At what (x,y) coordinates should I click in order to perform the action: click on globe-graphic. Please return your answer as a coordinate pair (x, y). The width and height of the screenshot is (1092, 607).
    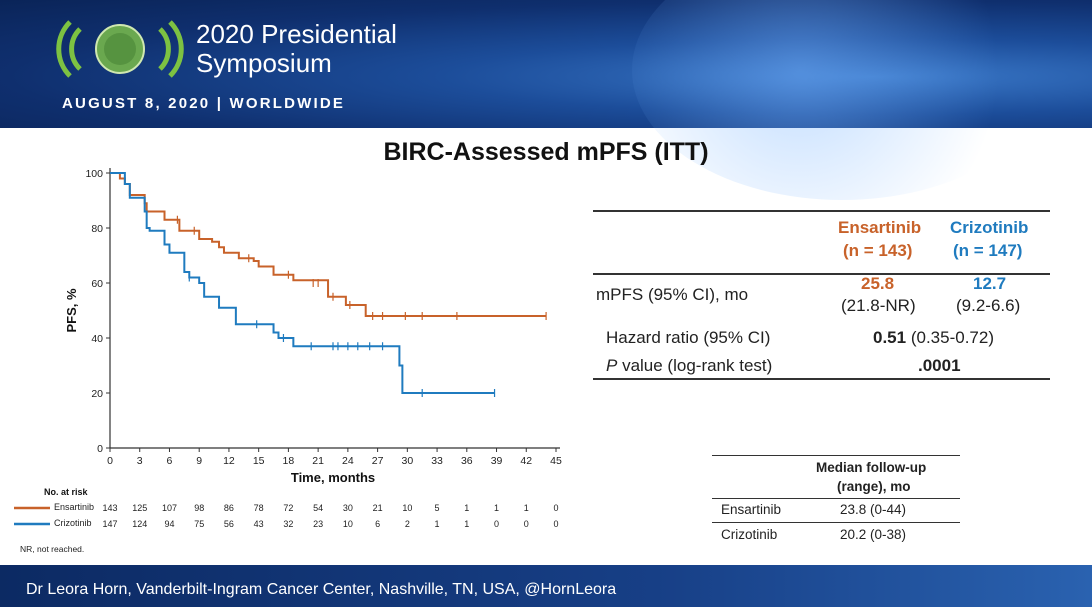
    Looking at the image, I should click on (842, 100).